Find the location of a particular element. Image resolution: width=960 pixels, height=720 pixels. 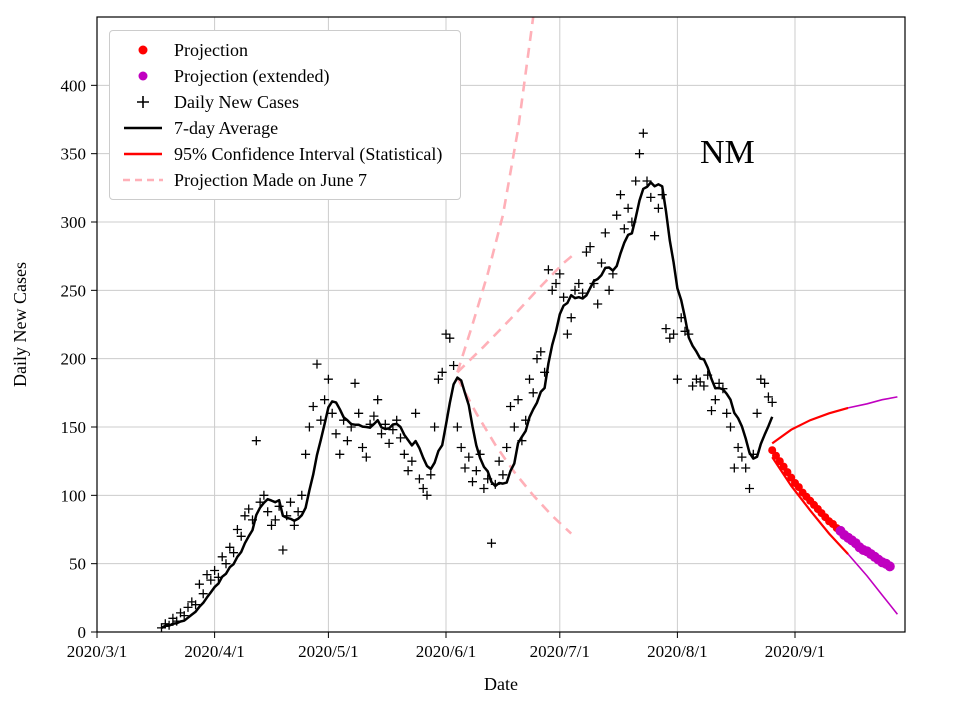

legend-item-projection-extended: Projection (extended) is located at coordinates (281, 76).